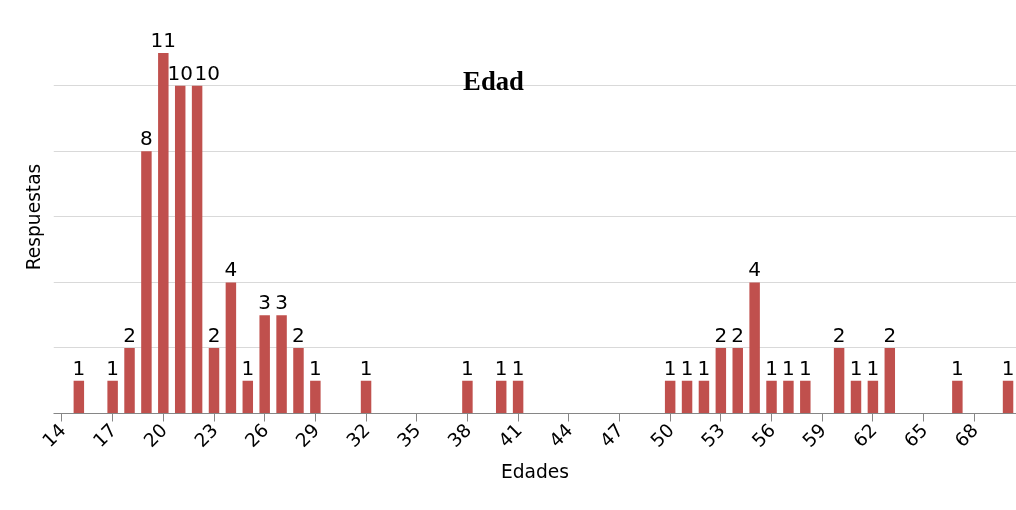 This screenshot has width=1016, height=510. What do you see at coordinates (146, 138) in the screenshot?
I see `data-label: 8` at bounding box center [146, 138].